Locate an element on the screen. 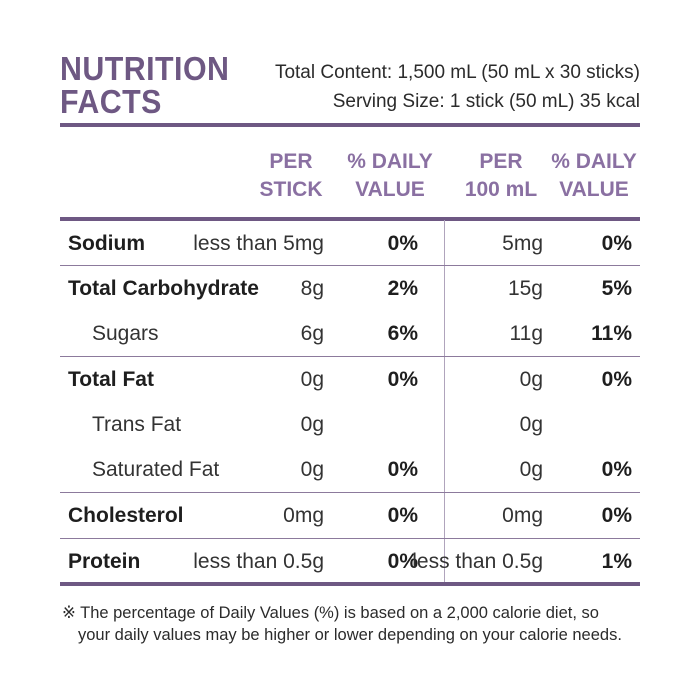  nutrient-name: Sodium is located at coordinates (106, 243).